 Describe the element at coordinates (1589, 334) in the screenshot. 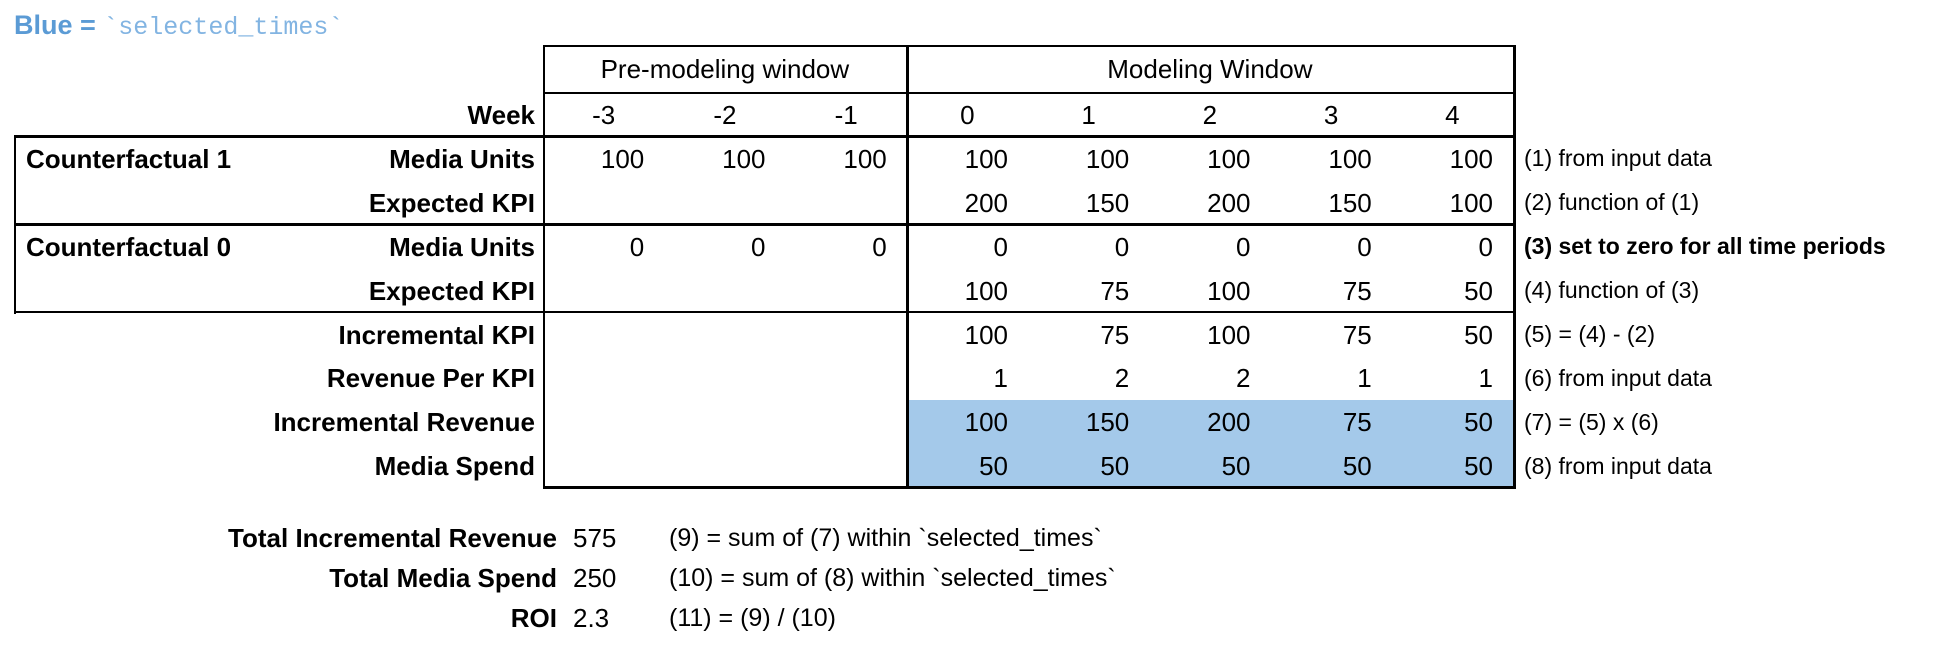

I see `row-annotation: (5) = (4) - (2)` at that location.